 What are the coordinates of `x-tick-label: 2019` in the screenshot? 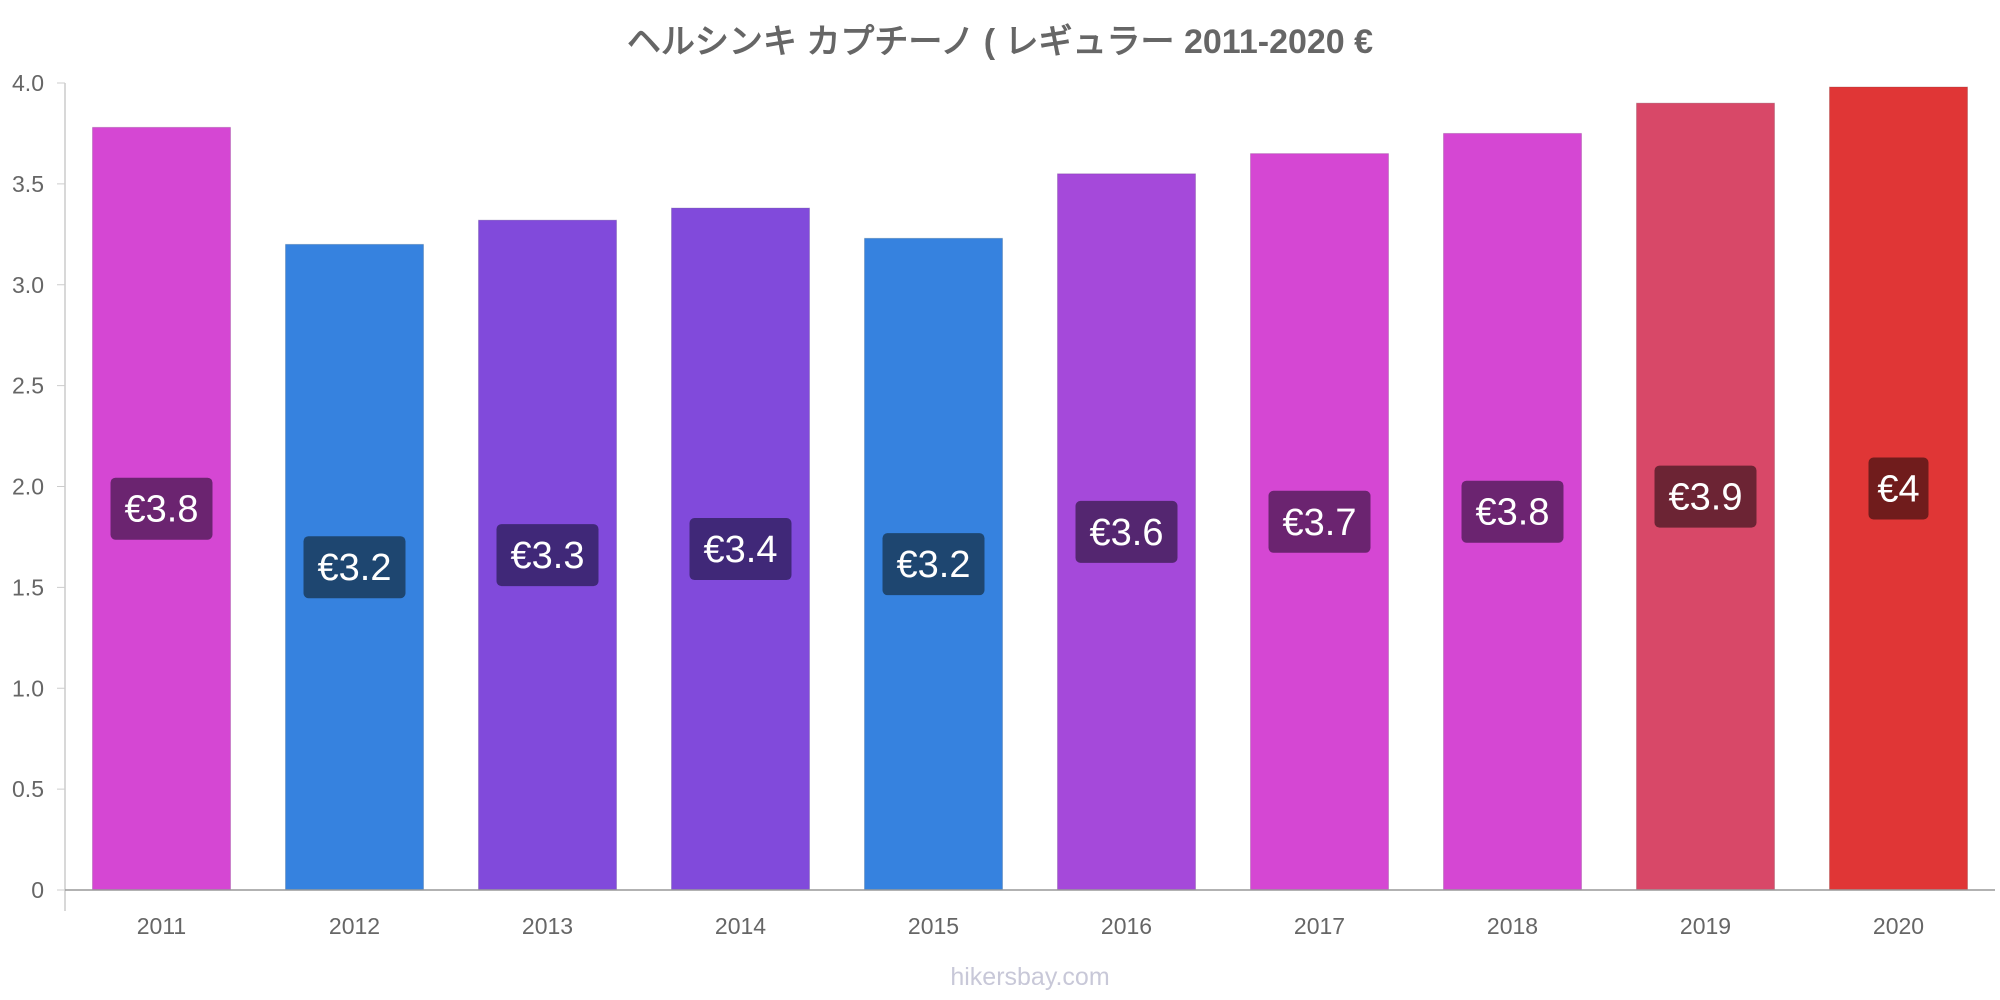 It's located at (1705, 926).